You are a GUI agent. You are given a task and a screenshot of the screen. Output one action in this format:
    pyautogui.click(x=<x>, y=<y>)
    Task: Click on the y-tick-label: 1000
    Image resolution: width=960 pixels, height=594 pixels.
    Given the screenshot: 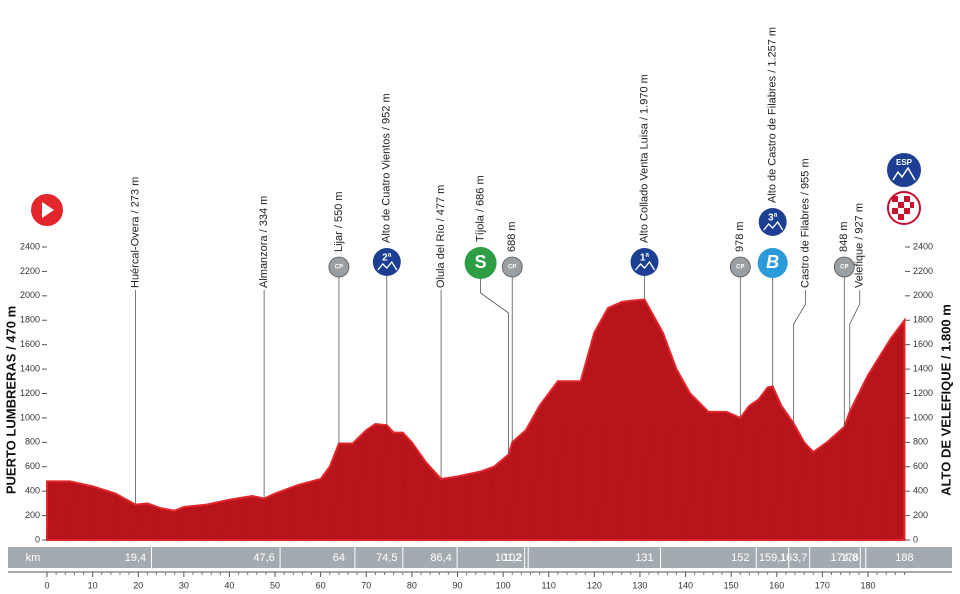 What is the action you would take?
    pyautogui.click(x=30, y=417)
    